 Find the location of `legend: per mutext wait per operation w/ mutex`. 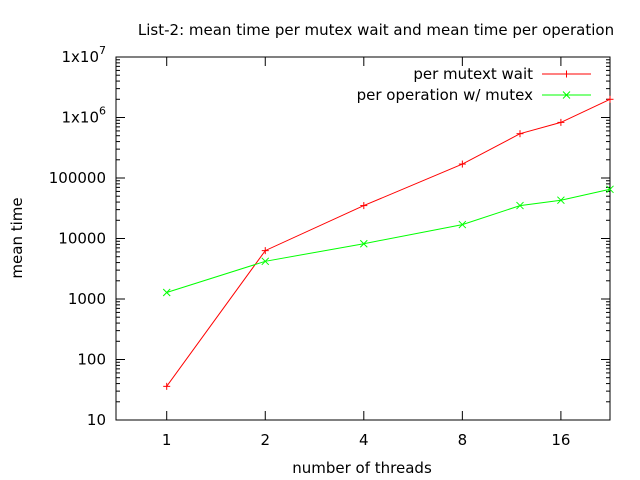

legend: per mutext wait per operation w/ mutex is located at coordinates (474, 84).